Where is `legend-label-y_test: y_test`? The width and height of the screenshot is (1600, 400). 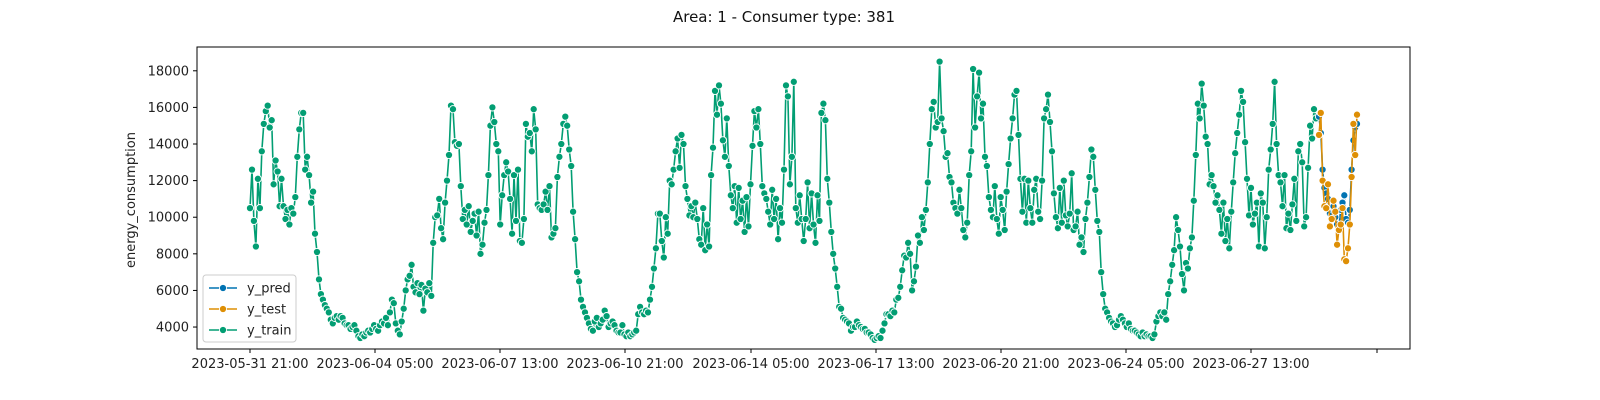 legend-label-y_test: y_test is located at coordinates (266, 310).